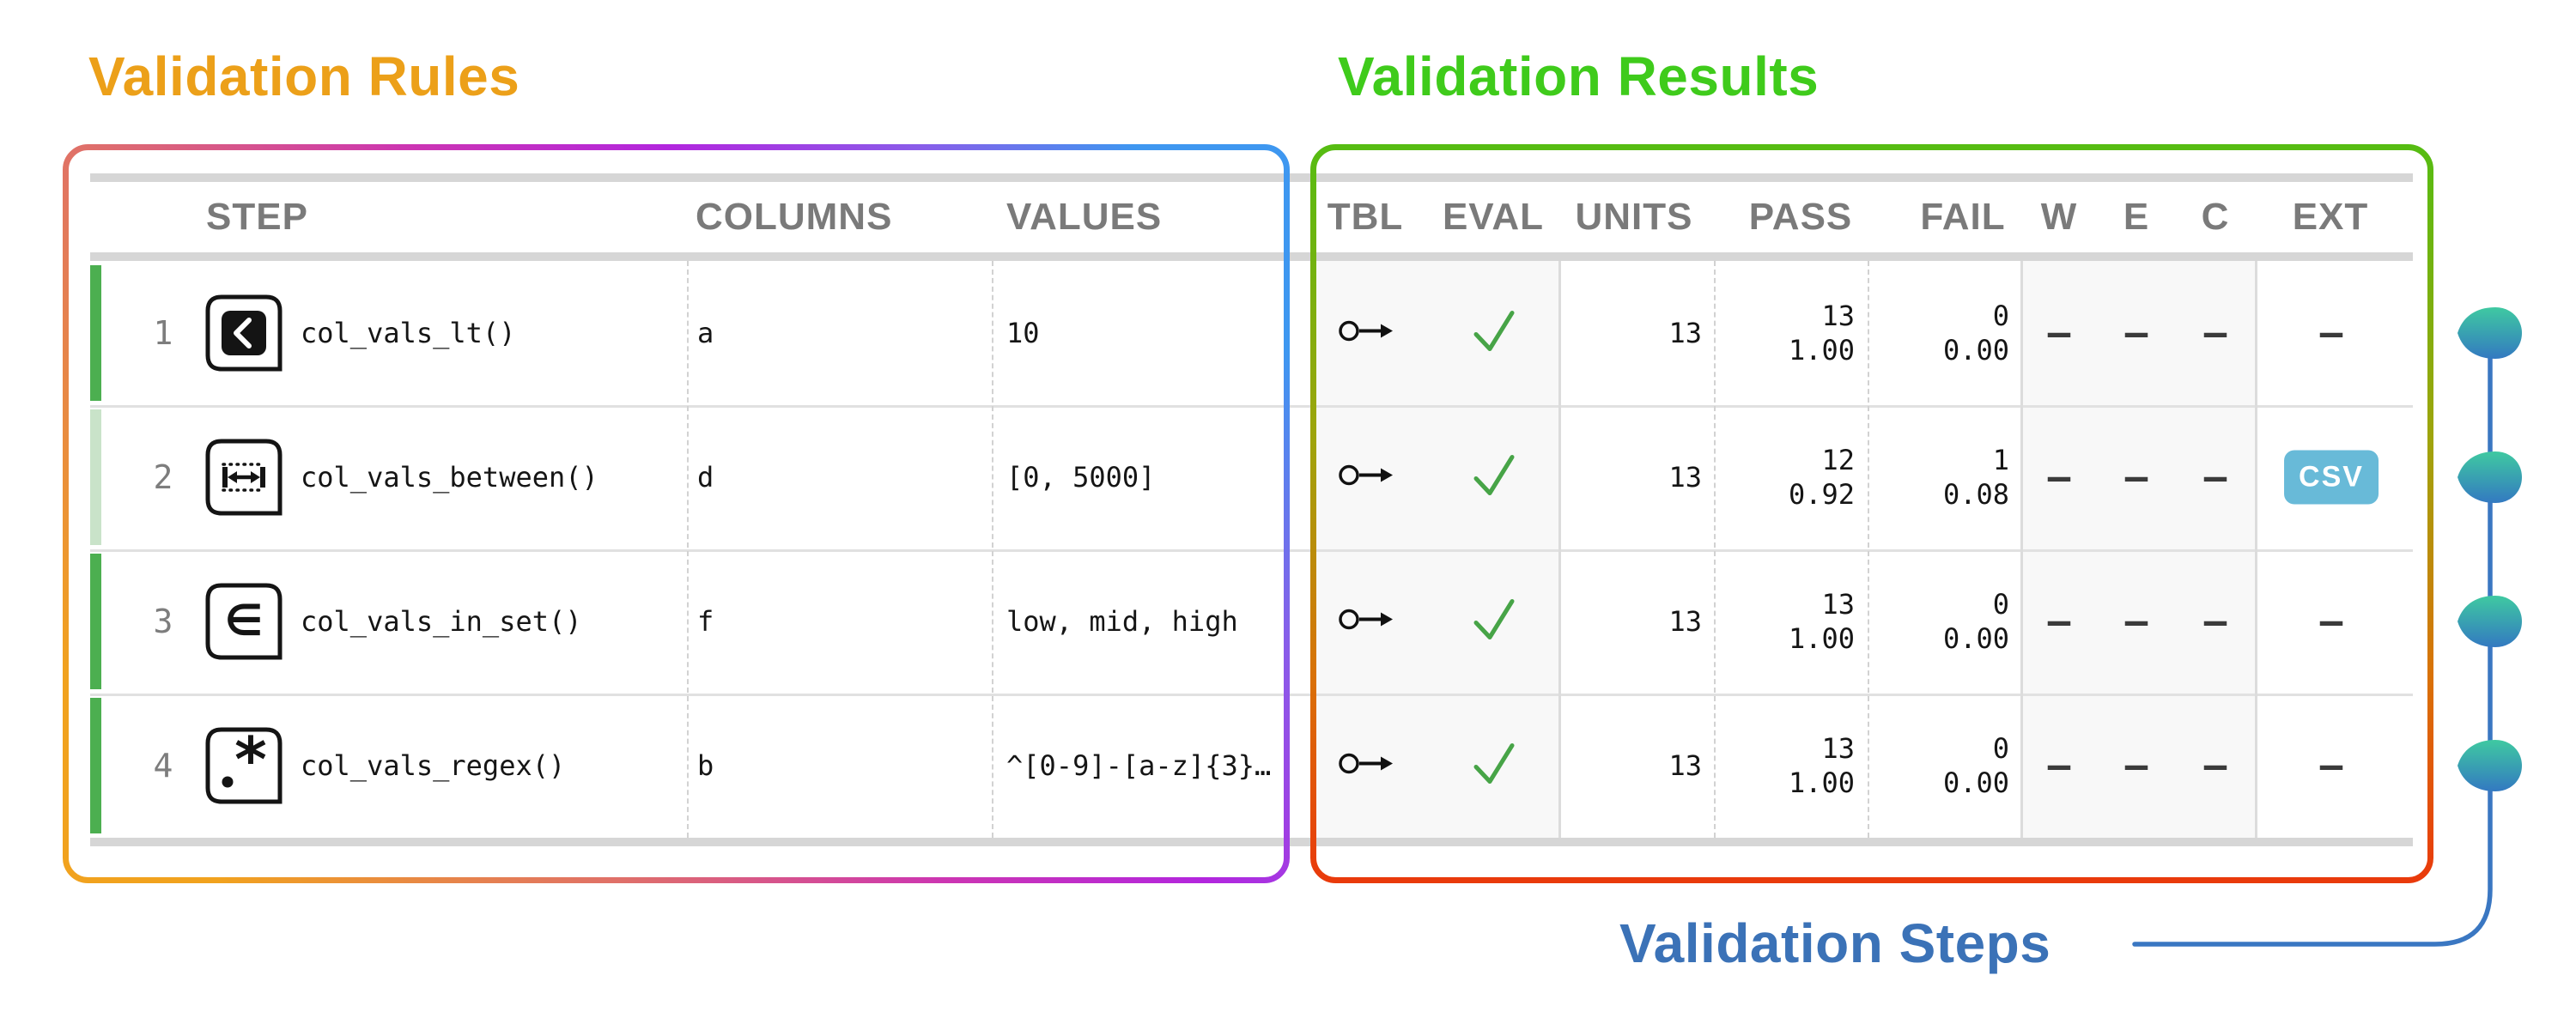 This screenshot has width=2576, height=1030. I want to click on columns-cell: b, so click(705, 765).